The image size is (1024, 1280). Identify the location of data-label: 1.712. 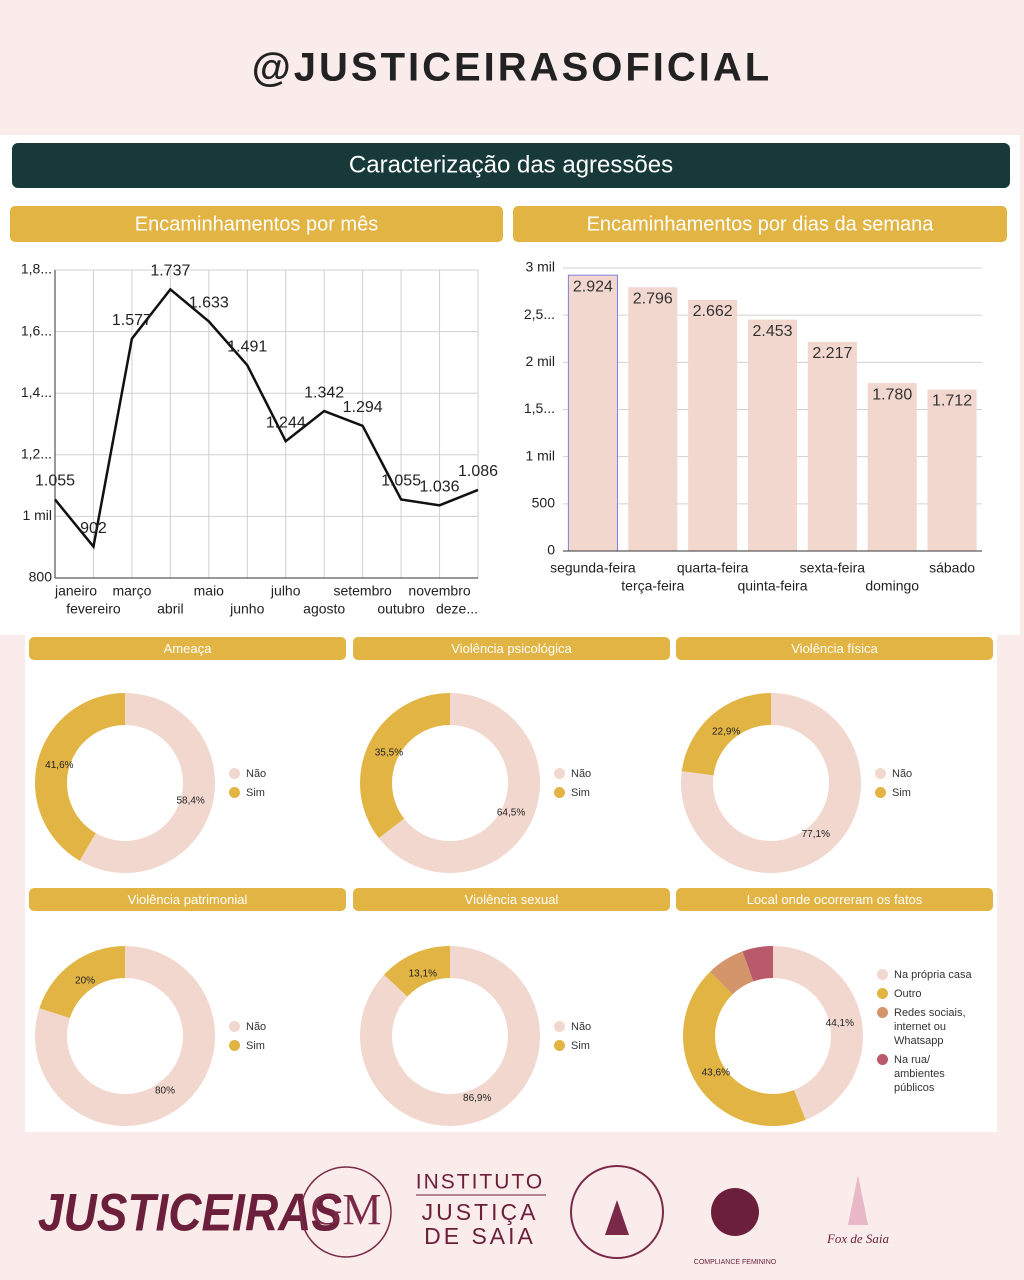
(952, 401).